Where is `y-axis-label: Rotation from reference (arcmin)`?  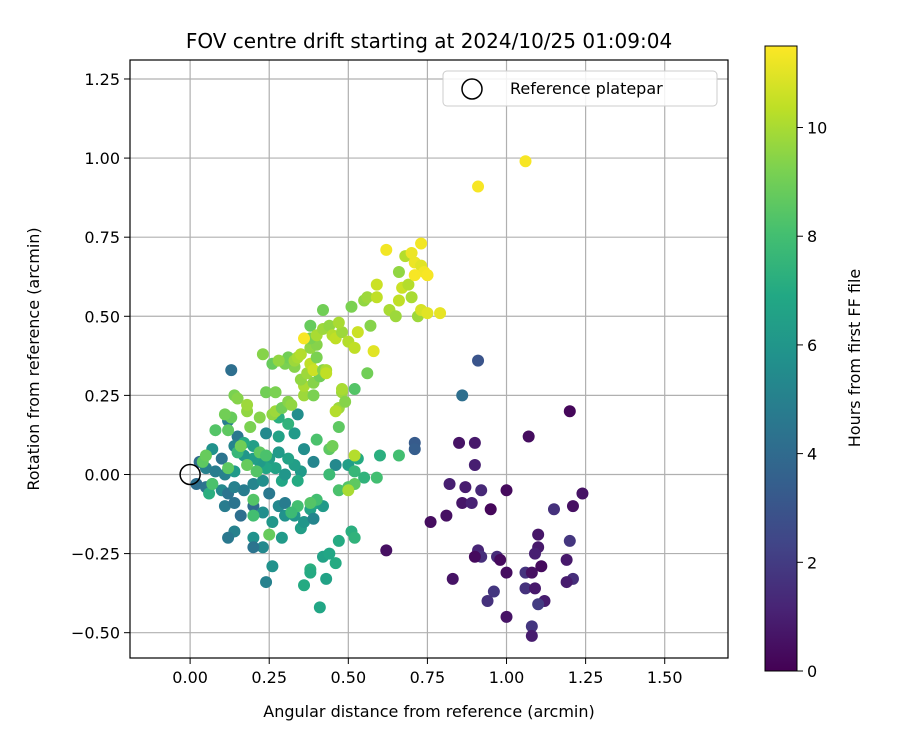
y-axis-label: Rotation from reference (arcmin) is located at coordinates (33, 358).